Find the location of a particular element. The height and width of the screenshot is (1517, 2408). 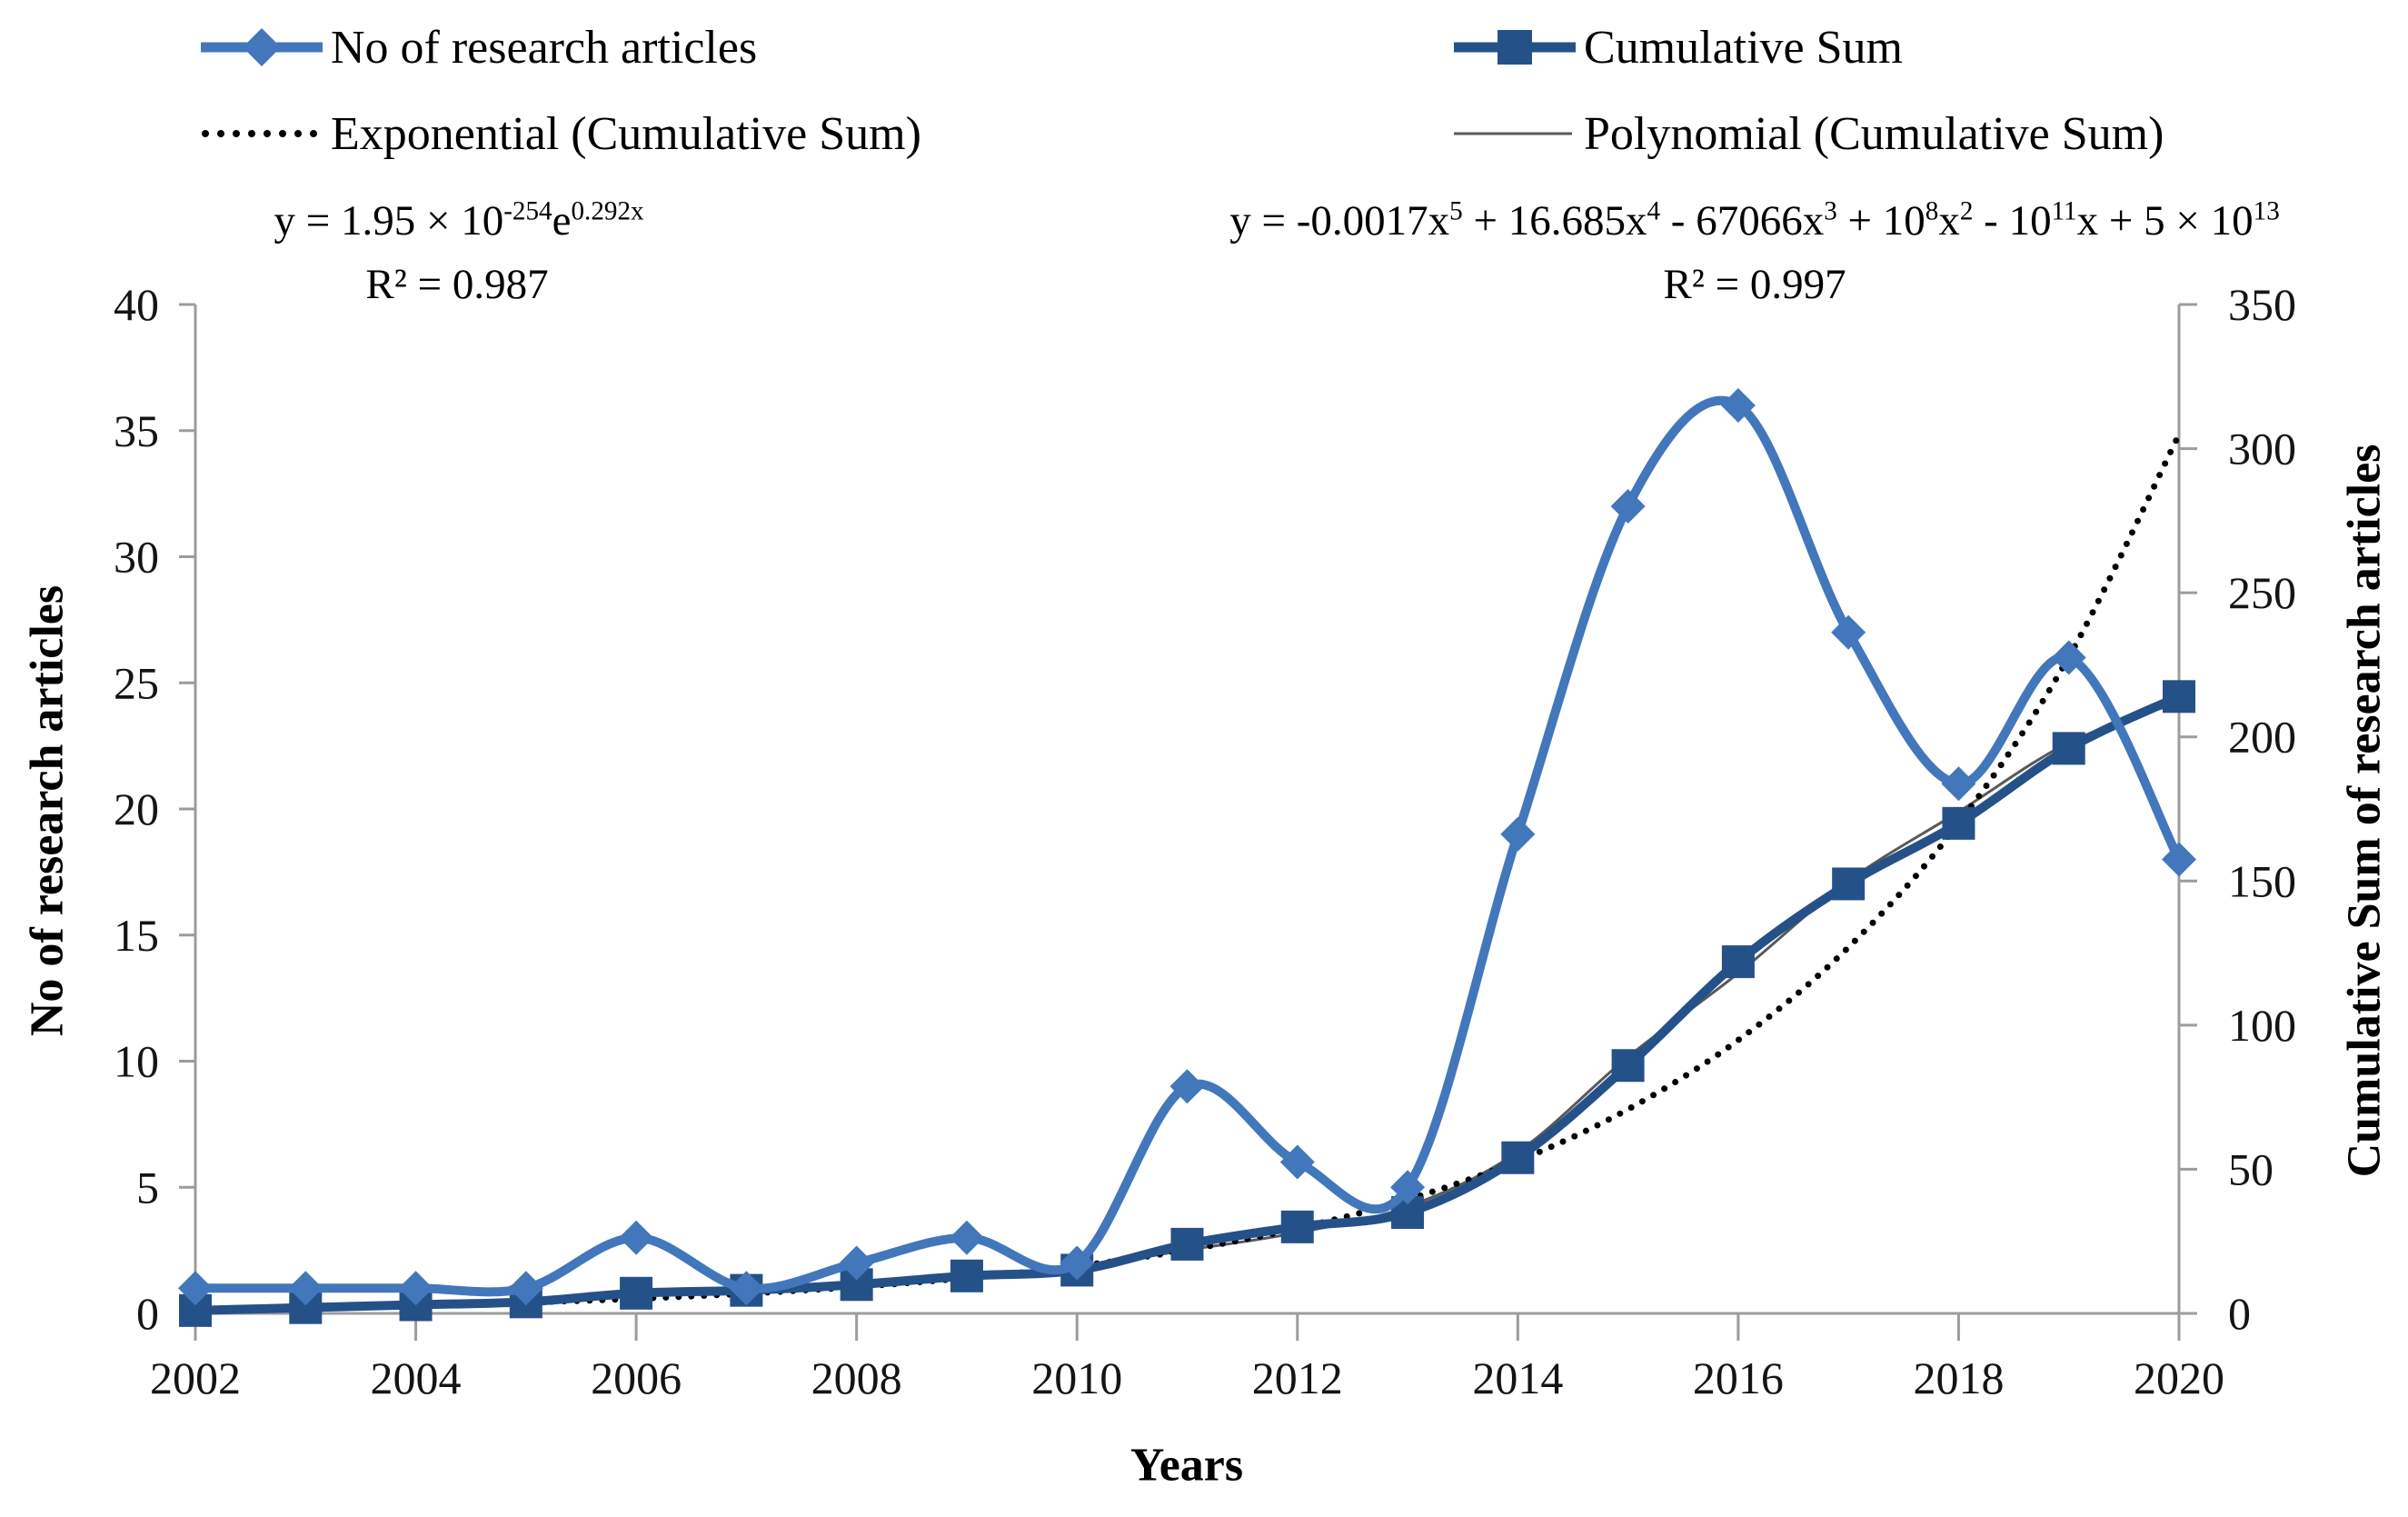

left-axis-tick-label: 0 is located at coordinates (148, 1313).